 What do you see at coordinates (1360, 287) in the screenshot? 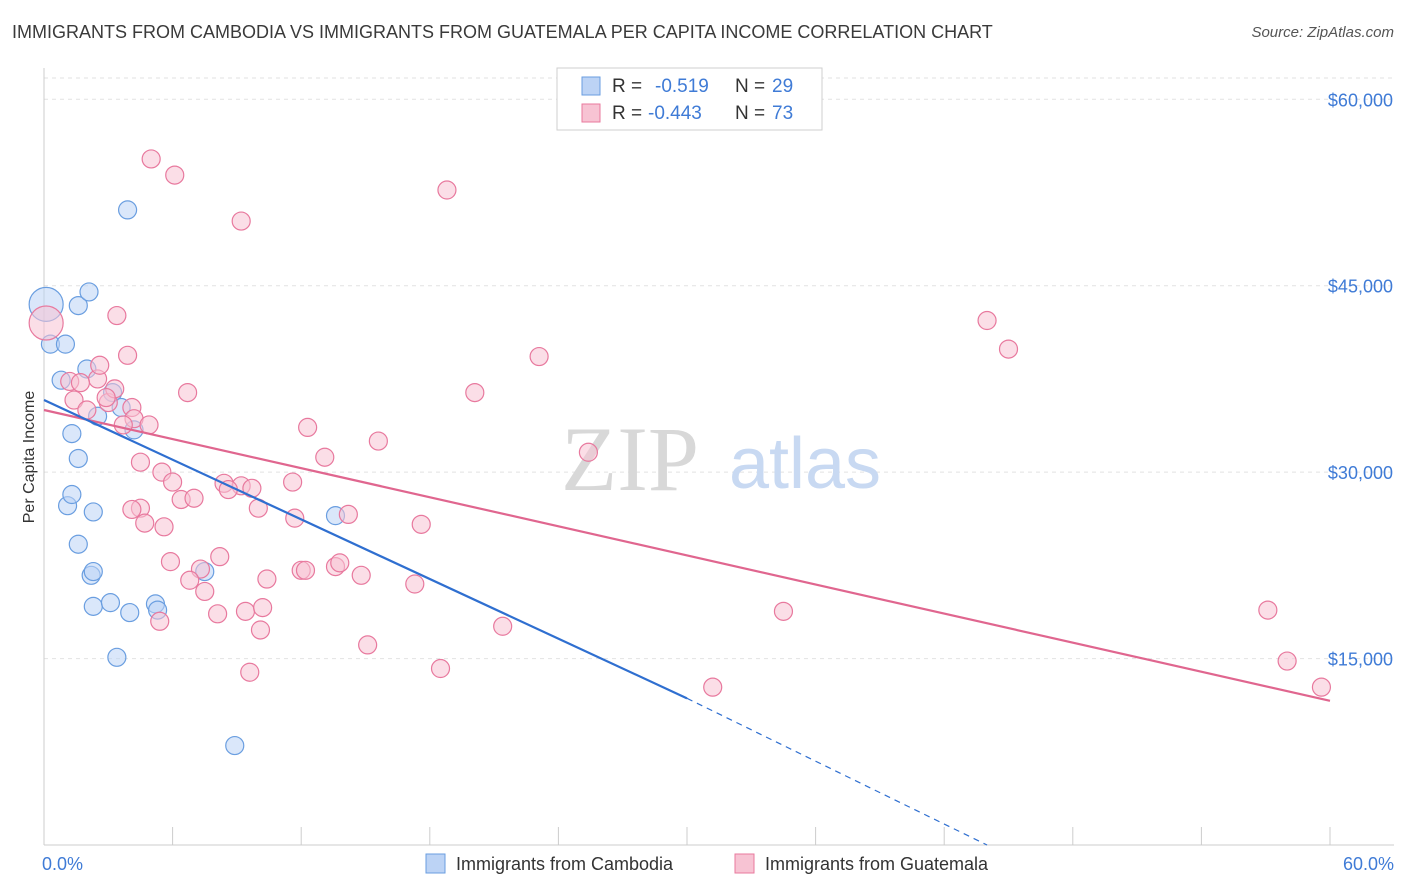
I see `y-tick-label: $45,000` at bounding box center [1360, 287].